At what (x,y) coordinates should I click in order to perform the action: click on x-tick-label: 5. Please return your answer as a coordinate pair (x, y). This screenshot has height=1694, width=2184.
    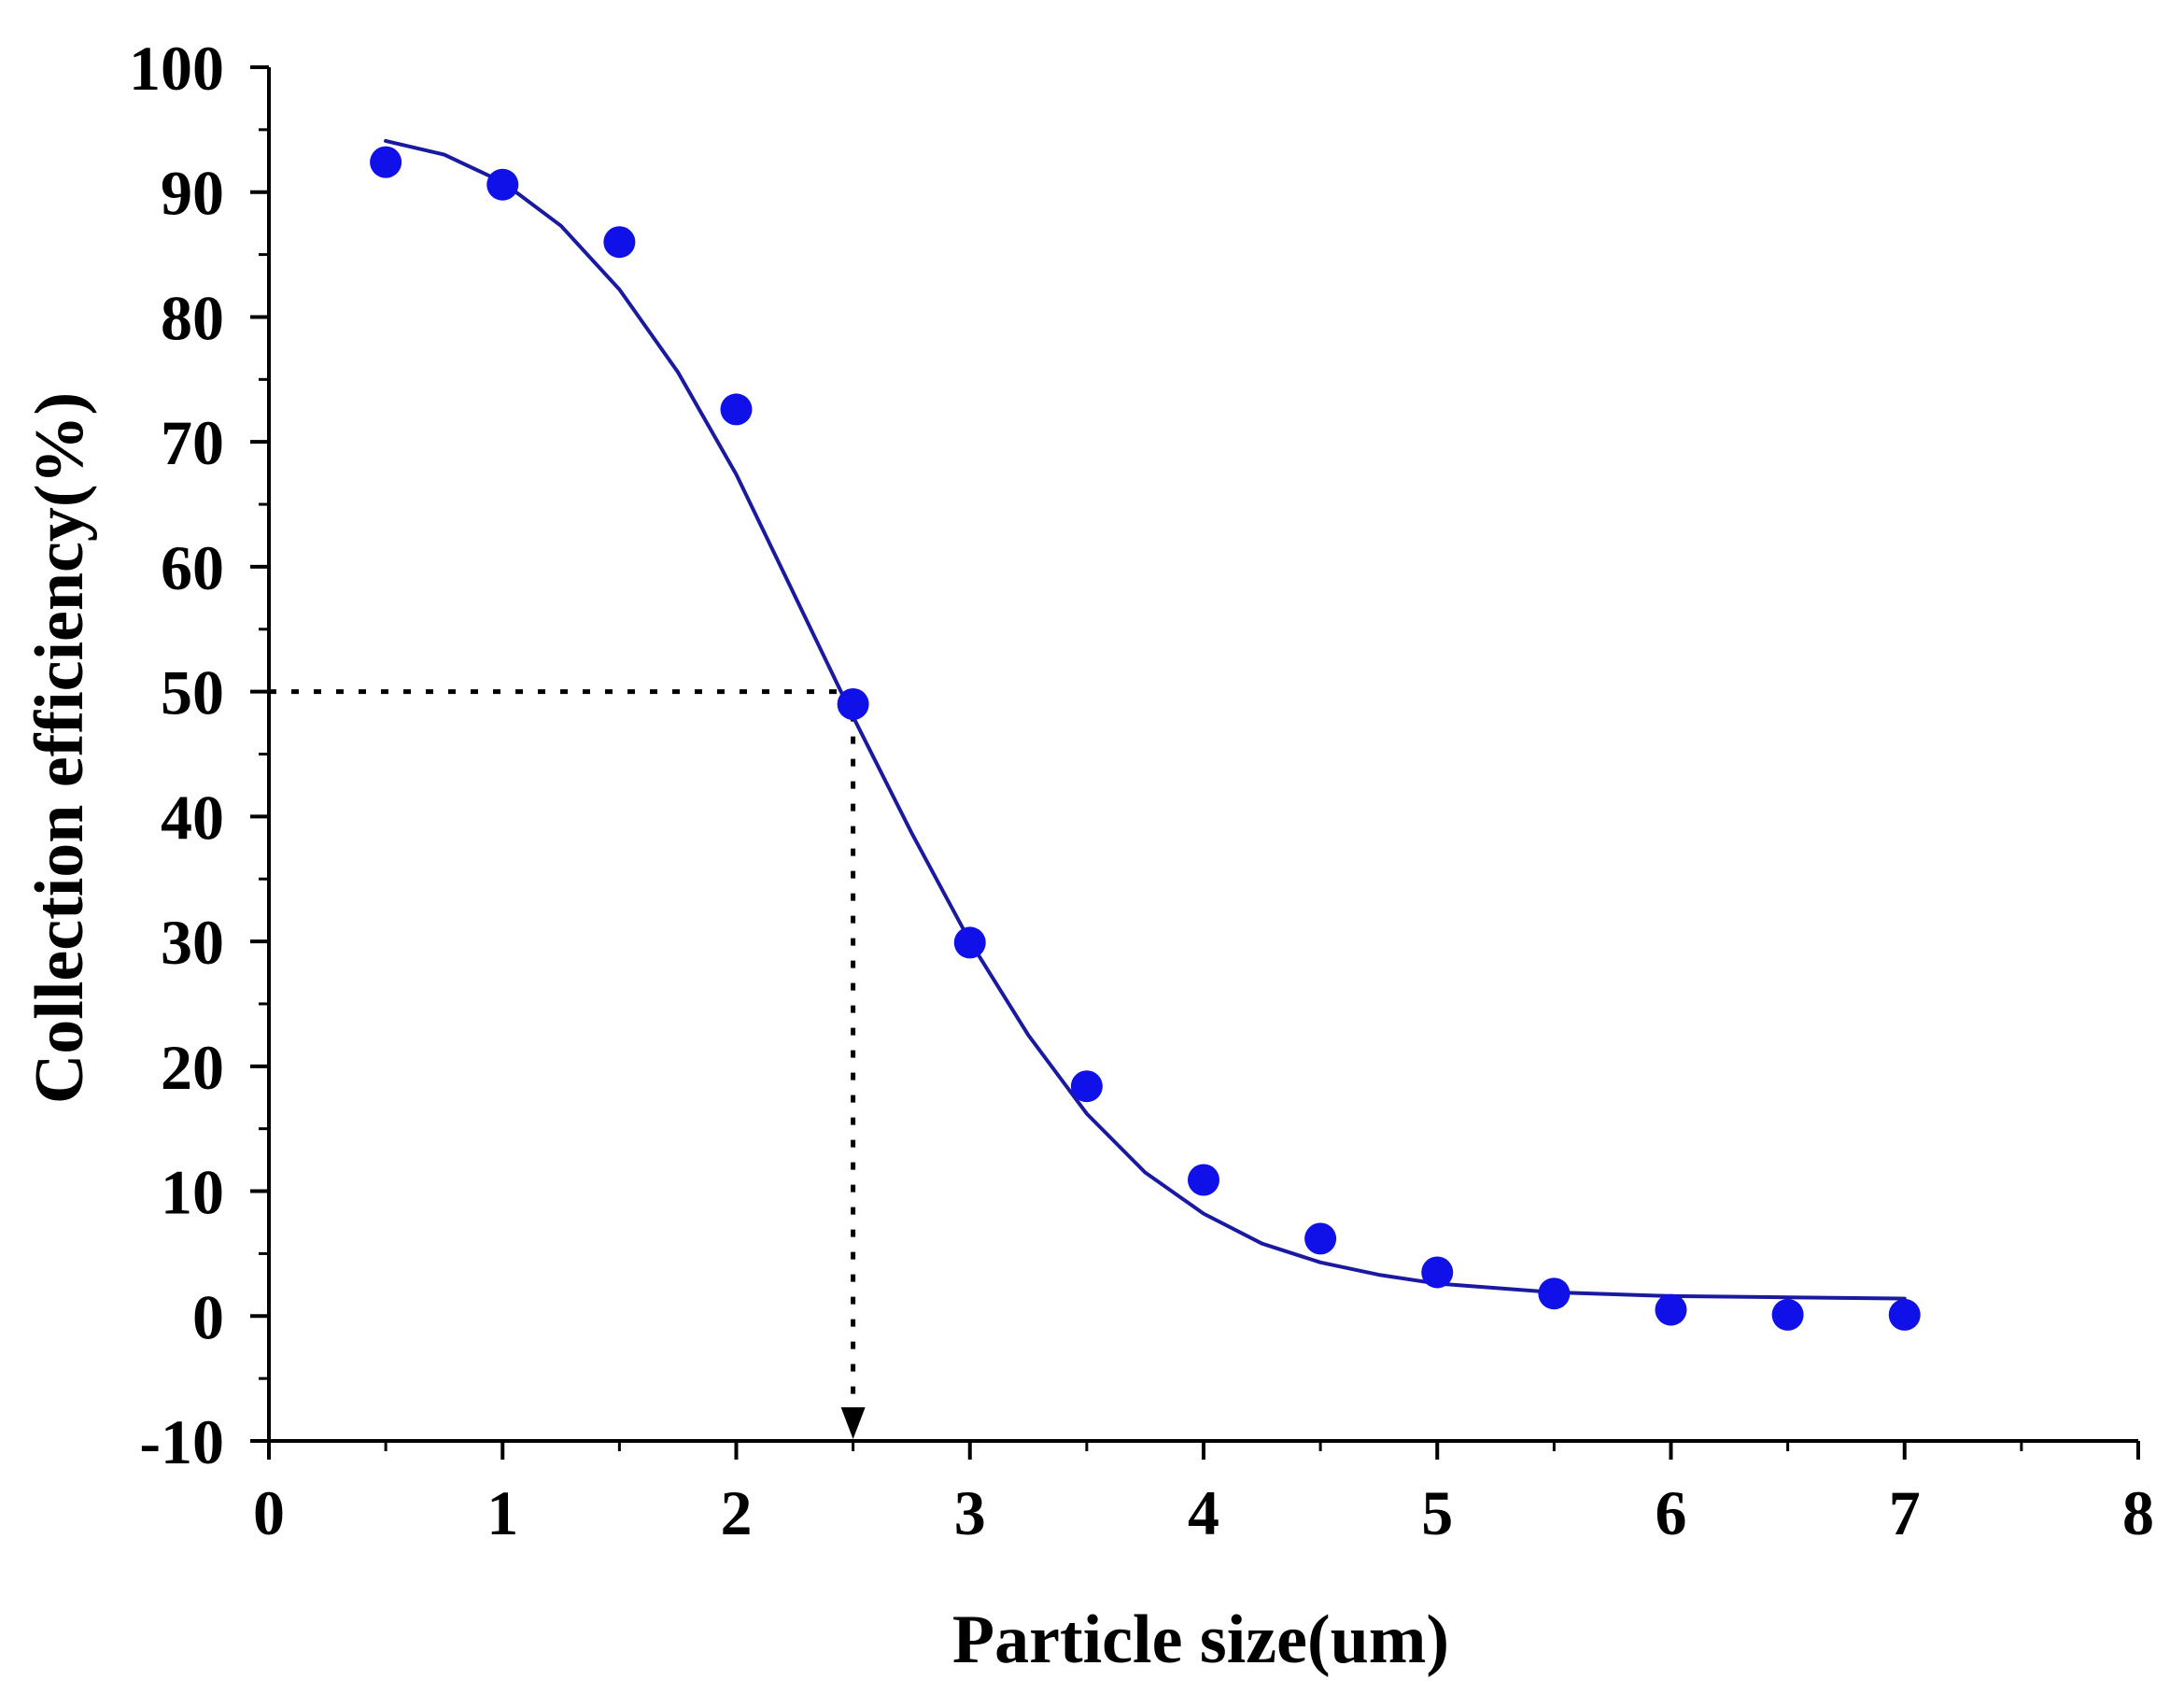
    Looking at the image, I should click on (1437, 1512).